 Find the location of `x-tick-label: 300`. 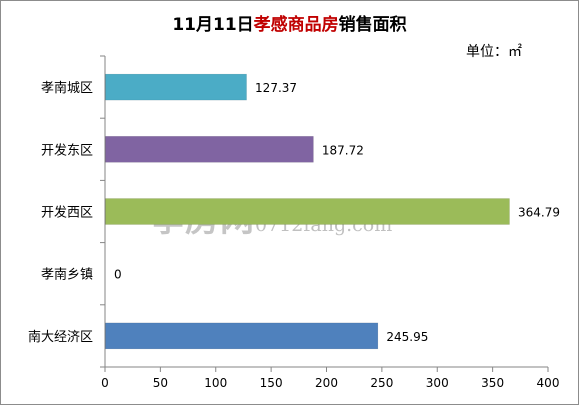

x-tick-label: 300 is located at coordinates (437, 383).